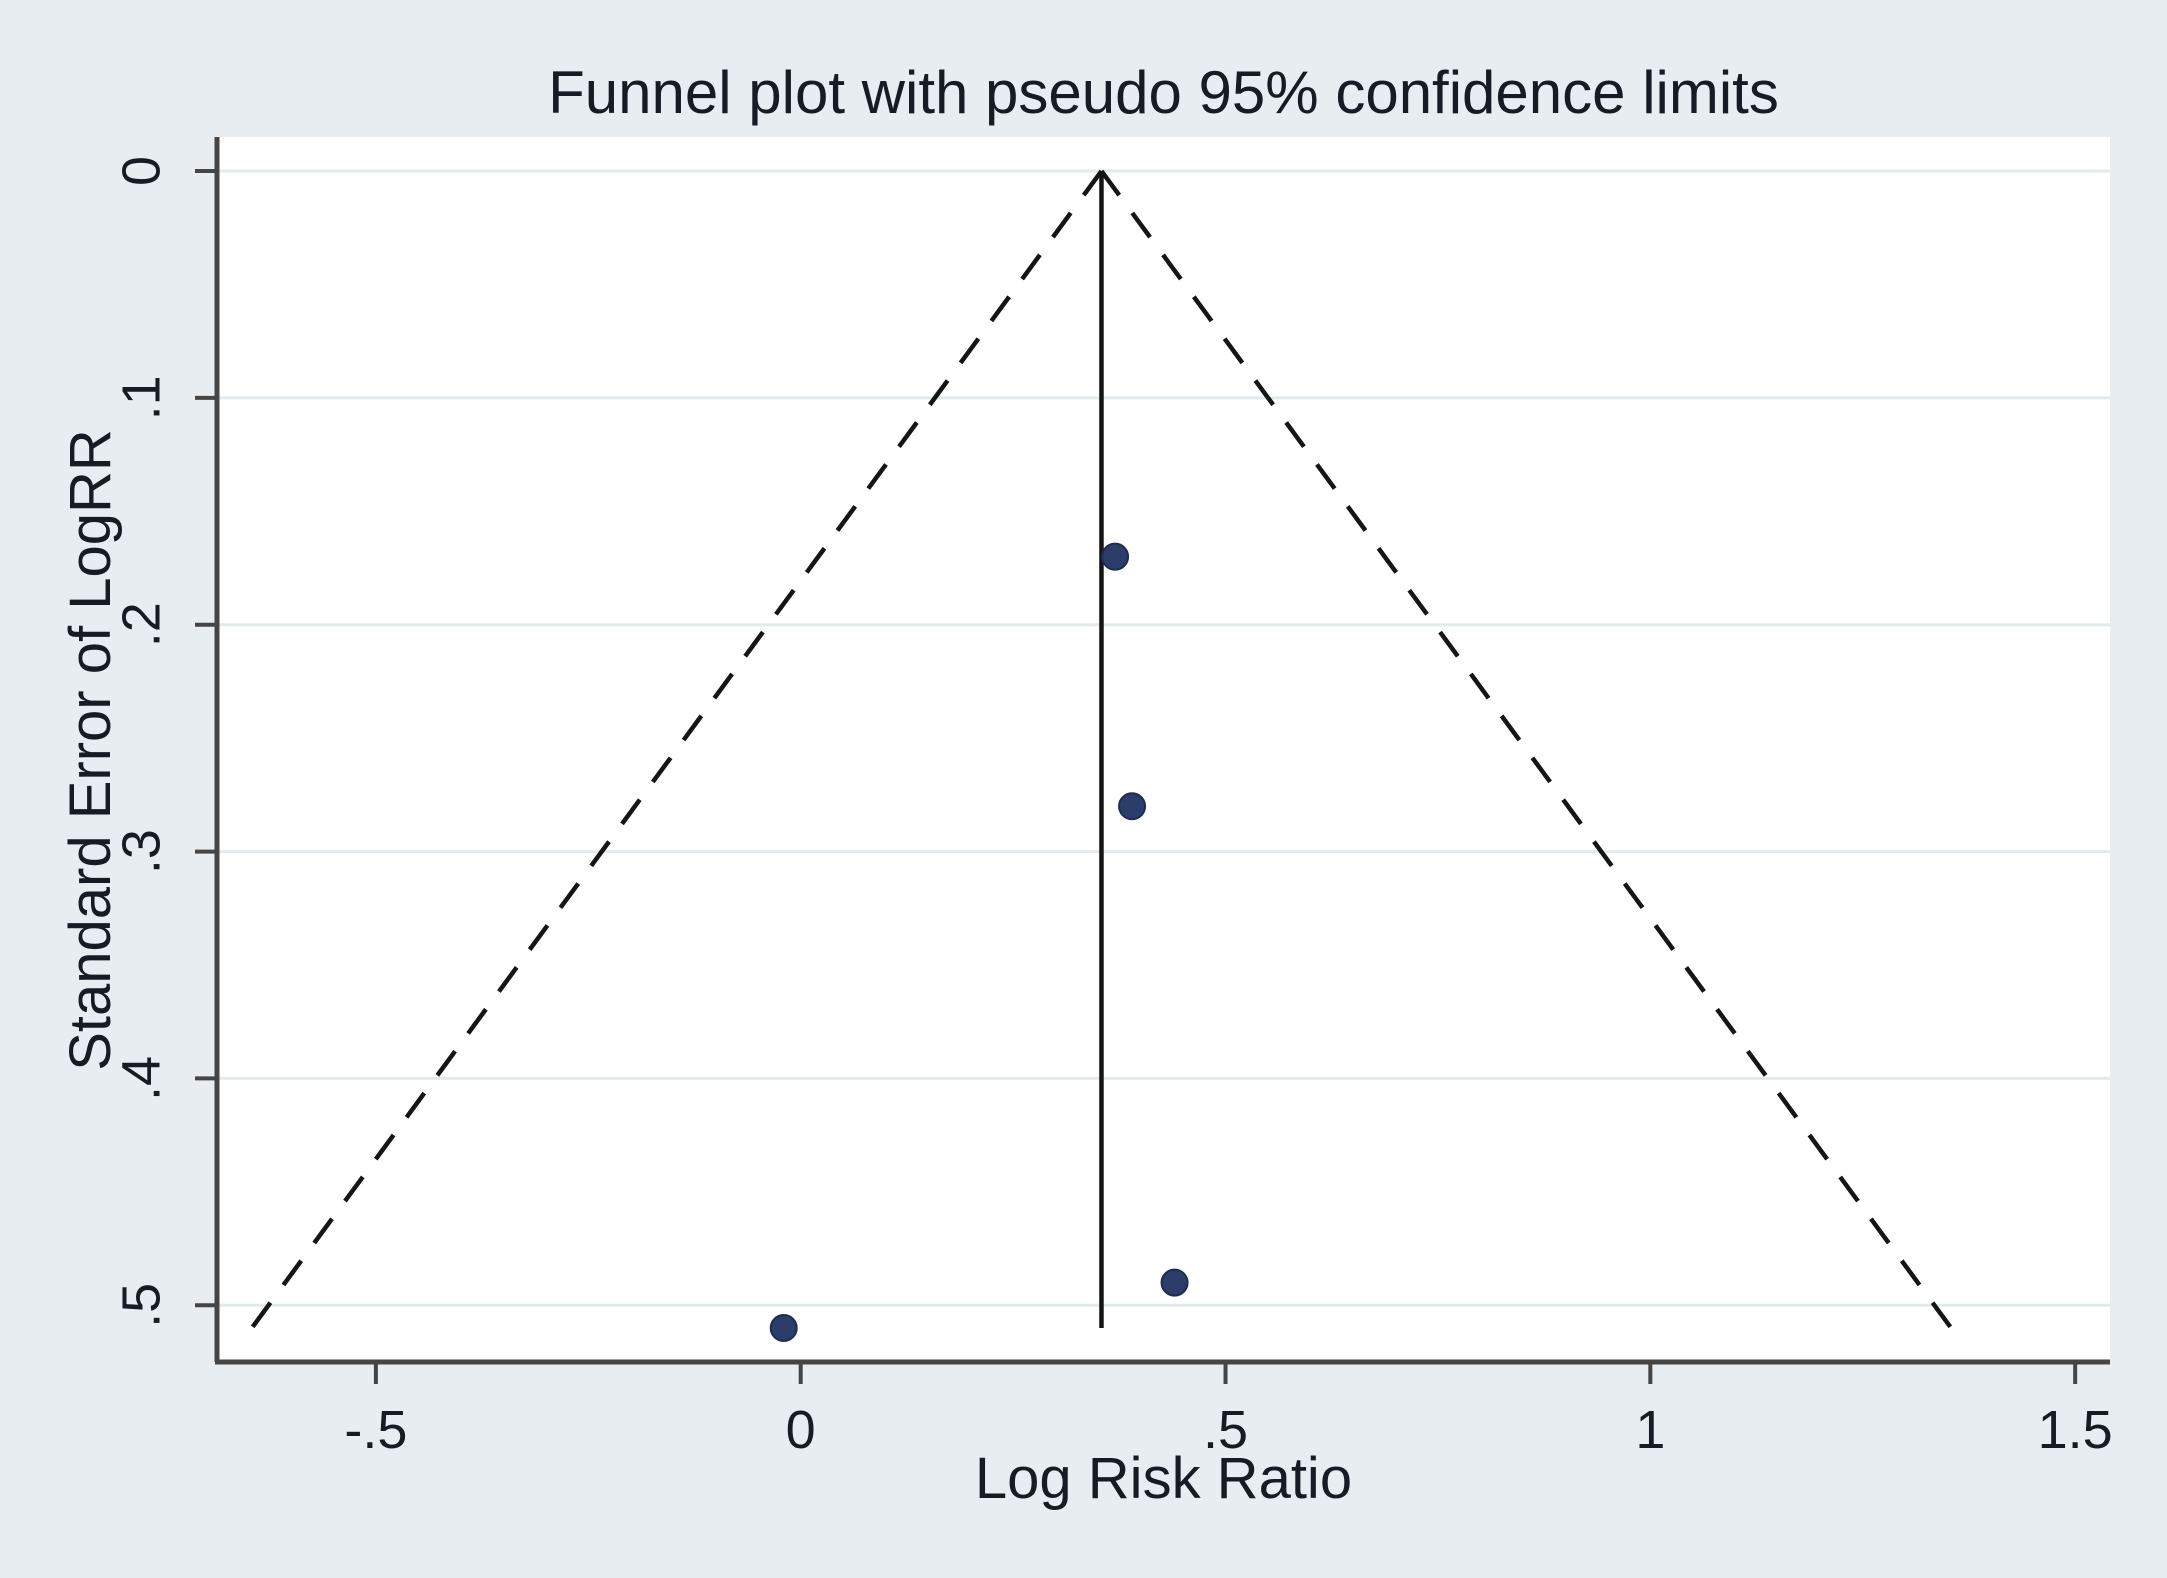 The image size is (2167, 1578). I want to click on y-tick-label: .3, so click(141, 851).